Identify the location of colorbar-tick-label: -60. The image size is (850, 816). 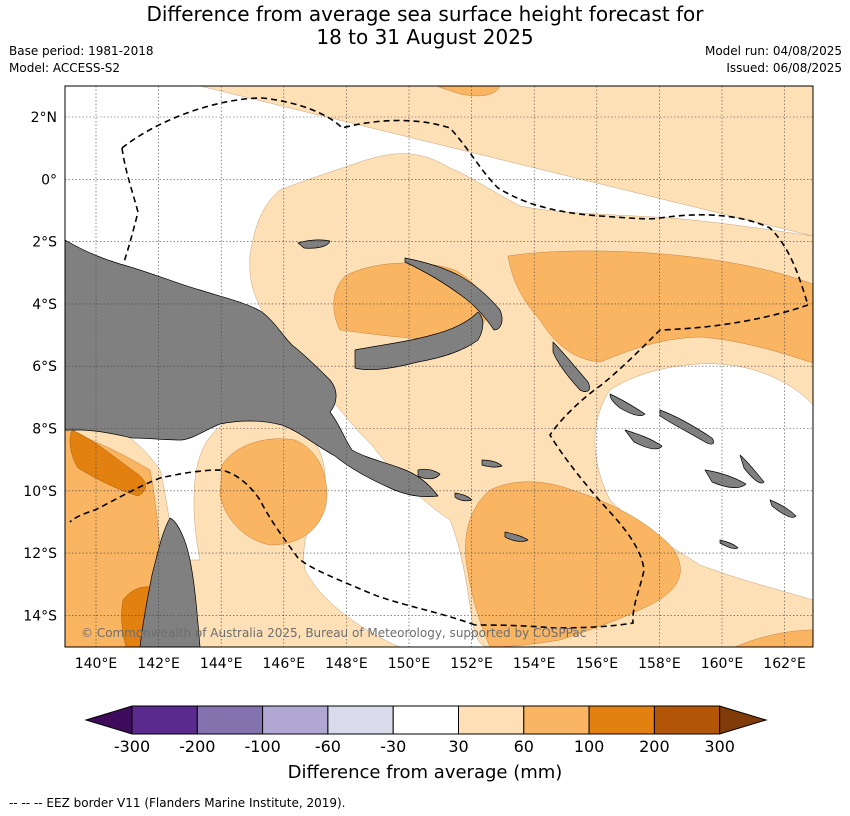
(328, 746).